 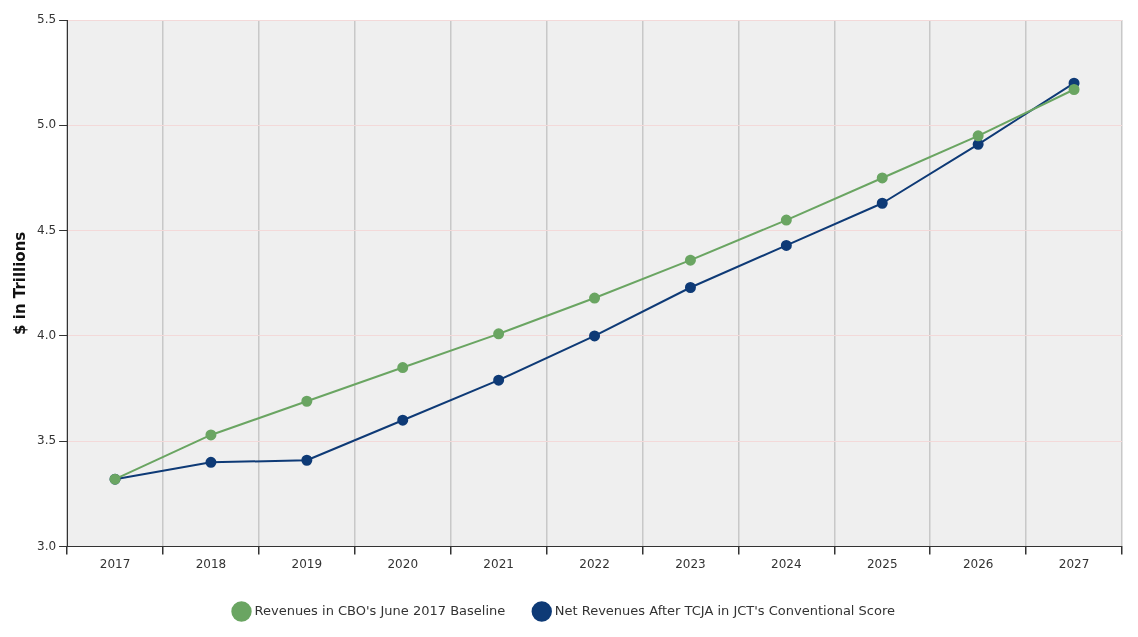 What do you see at coordinates (594, 563) in the screenshot?
I see `x-tick-label: 2022` at bounding box center [594, 563].